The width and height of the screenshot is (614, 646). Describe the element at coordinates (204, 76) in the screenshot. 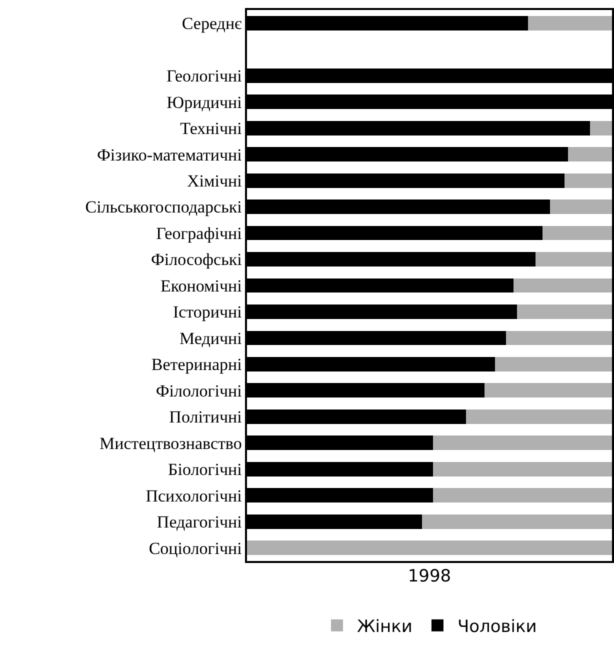

I see `y-tick-label: Геологічні` at that location.